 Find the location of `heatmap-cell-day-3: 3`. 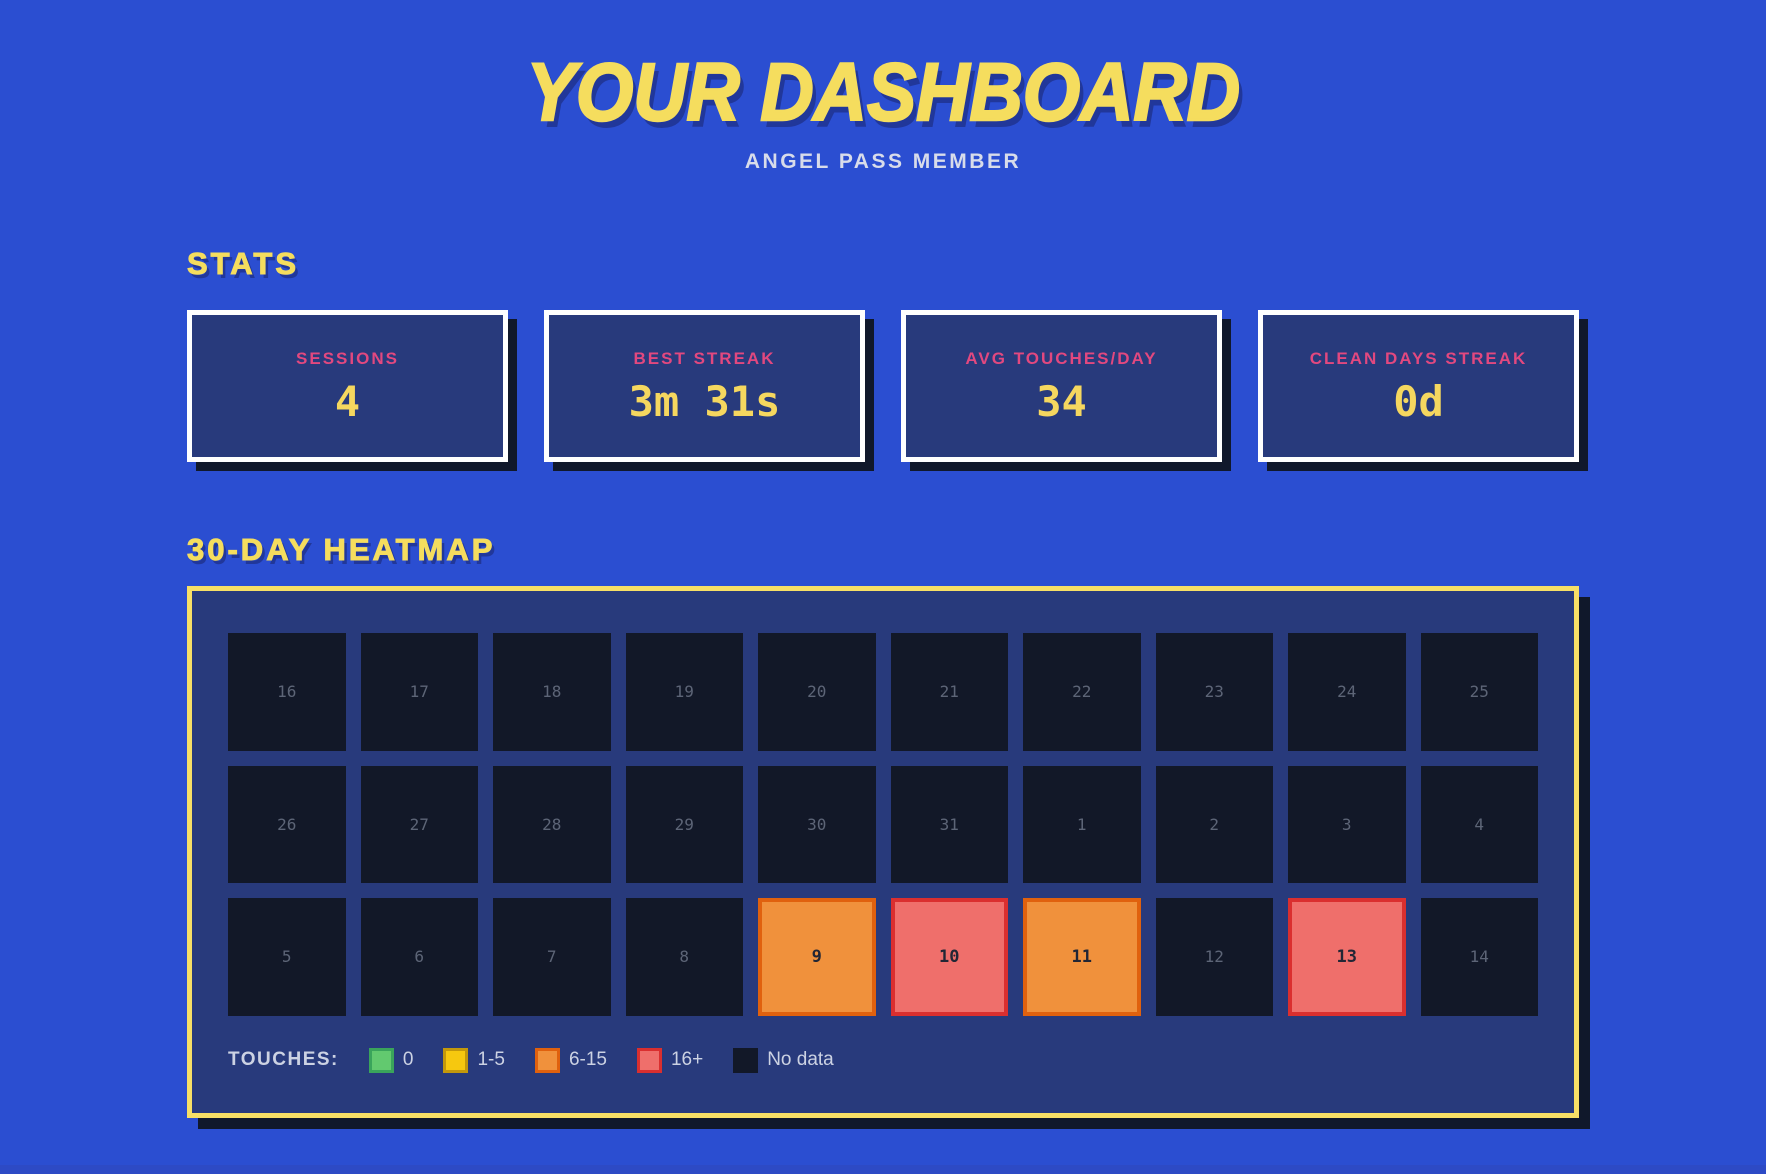

heatmap-cell-day-3: 3 is located at coordinates (1347, 824).